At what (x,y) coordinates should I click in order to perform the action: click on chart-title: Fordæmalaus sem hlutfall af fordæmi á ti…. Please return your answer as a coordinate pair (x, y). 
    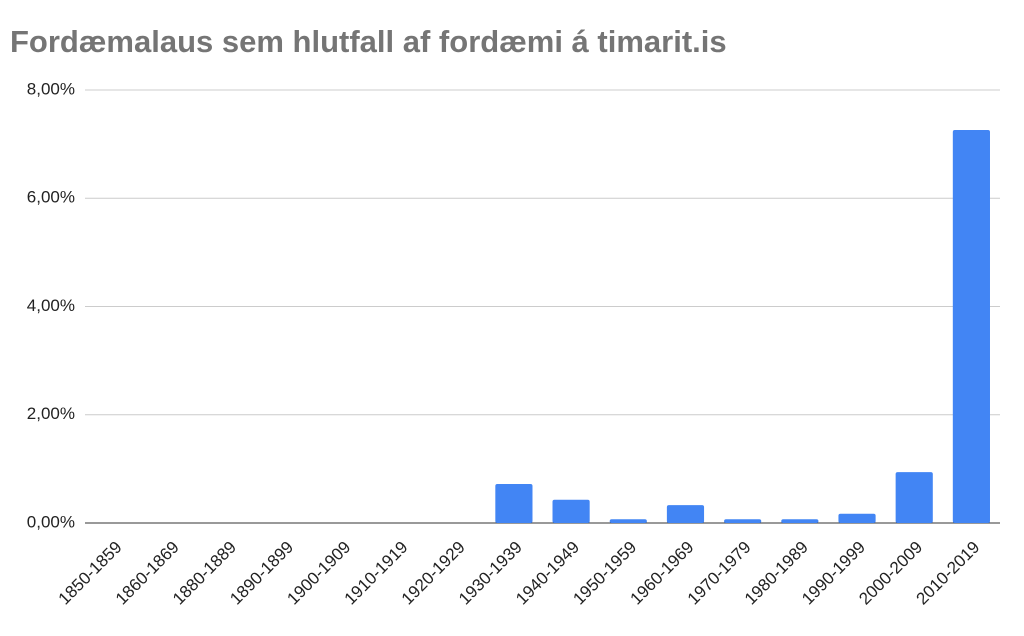
    Looking at the image, I should click on (368, 41).